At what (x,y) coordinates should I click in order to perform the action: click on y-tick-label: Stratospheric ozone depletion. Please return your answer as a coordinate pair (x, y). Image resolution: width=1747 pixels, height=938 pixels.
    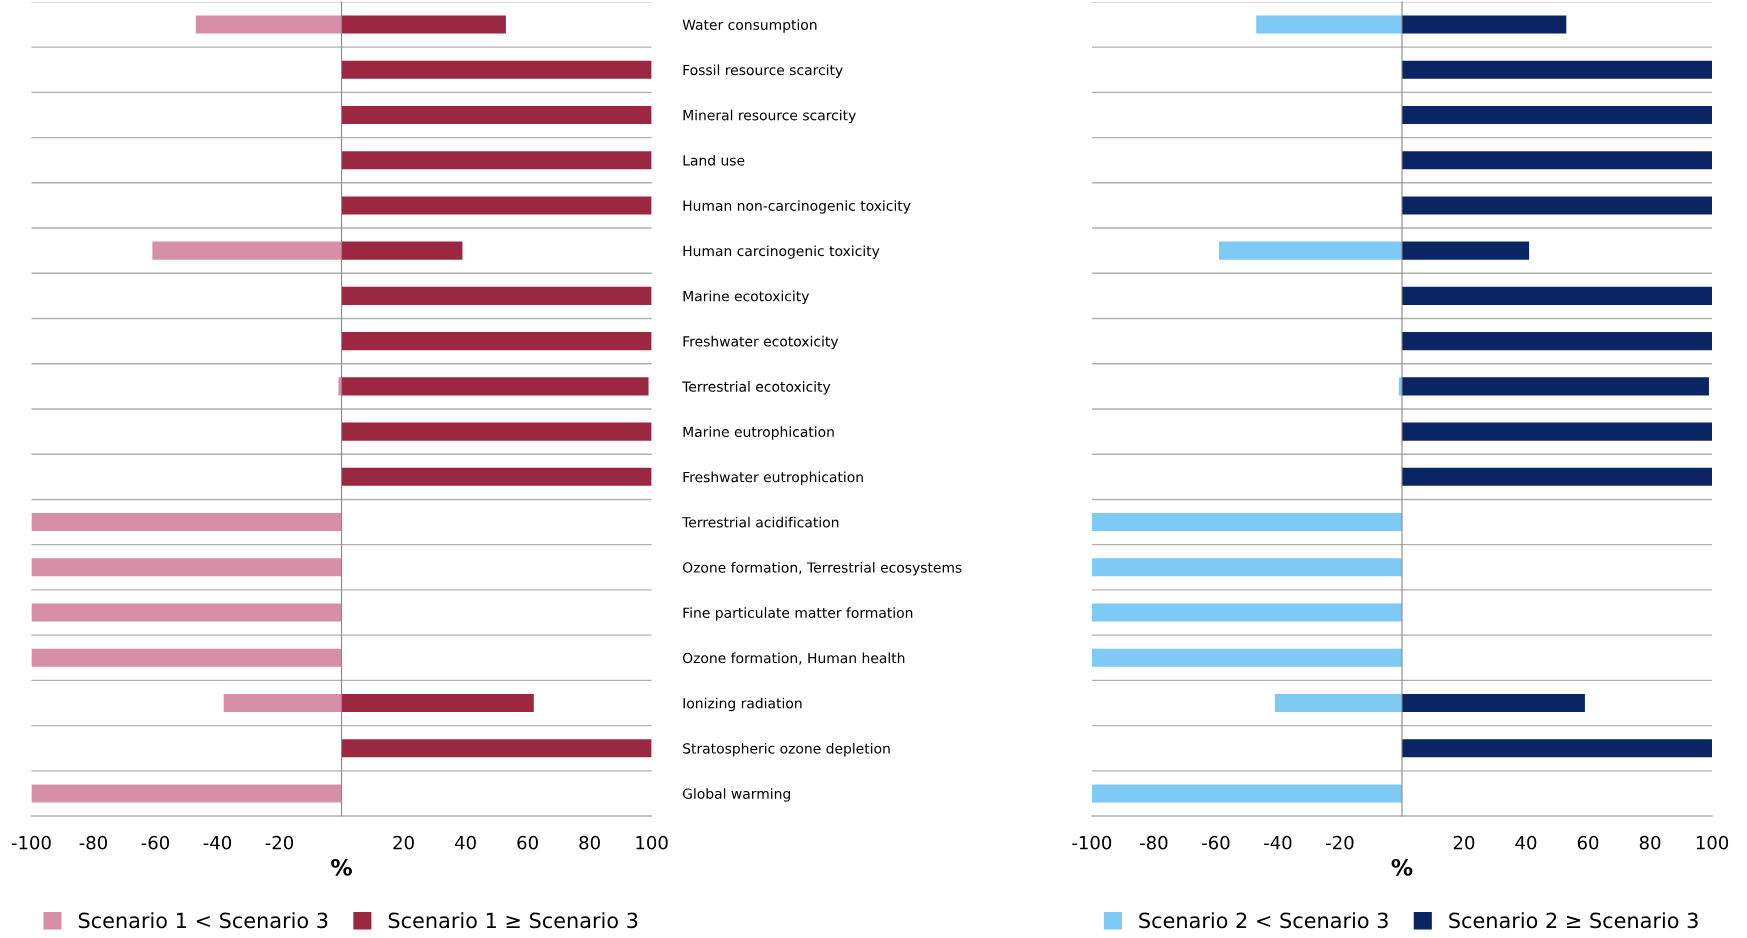
    Looking at the image, I should click on (786, 749).